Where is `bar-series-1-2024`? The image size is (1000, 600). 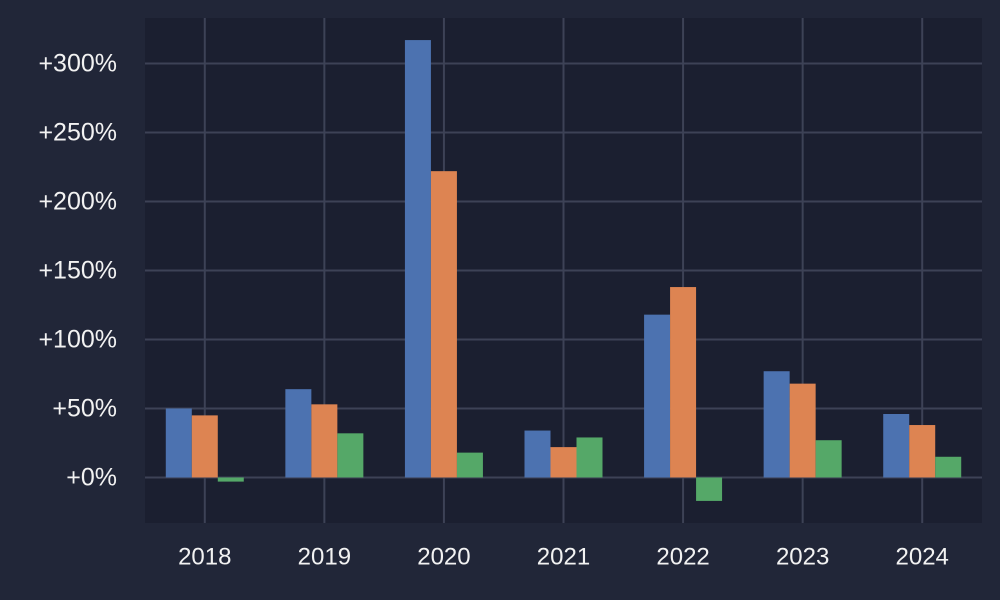 bar-series-1-2024 is located at coordinates (896, 445).